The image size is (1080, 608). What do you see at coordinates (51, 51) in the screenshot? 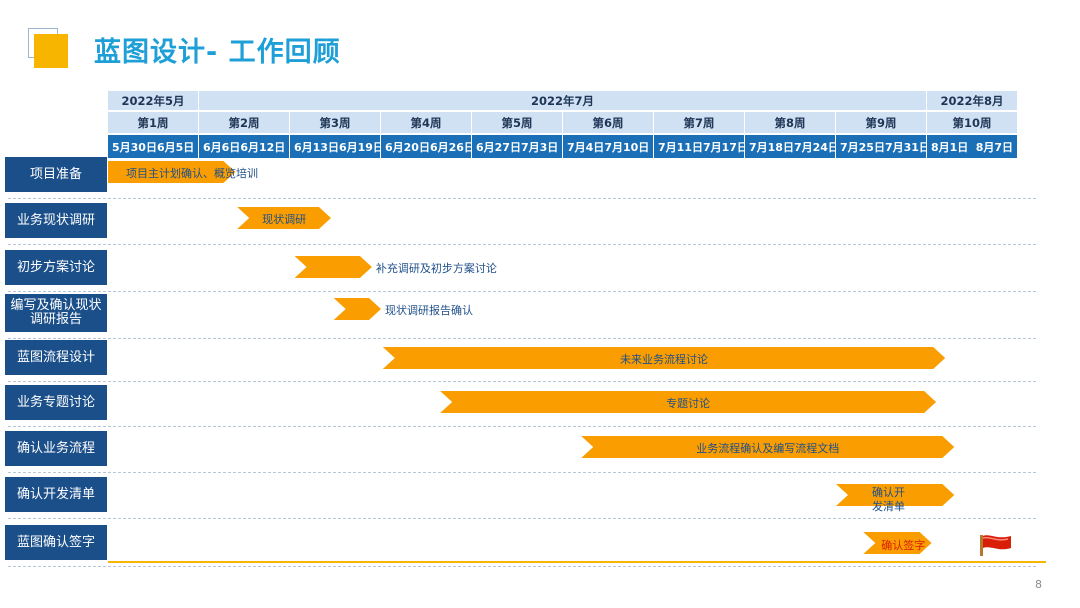
I see `logo-square` at bounding box center [51, 51].